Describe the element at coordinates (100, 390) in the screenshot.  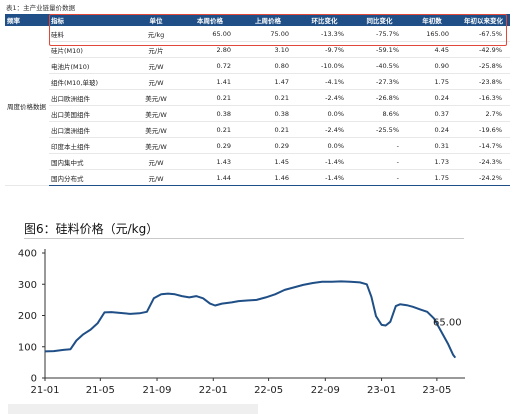
I see `x-tick-label: 21-05` at that location.